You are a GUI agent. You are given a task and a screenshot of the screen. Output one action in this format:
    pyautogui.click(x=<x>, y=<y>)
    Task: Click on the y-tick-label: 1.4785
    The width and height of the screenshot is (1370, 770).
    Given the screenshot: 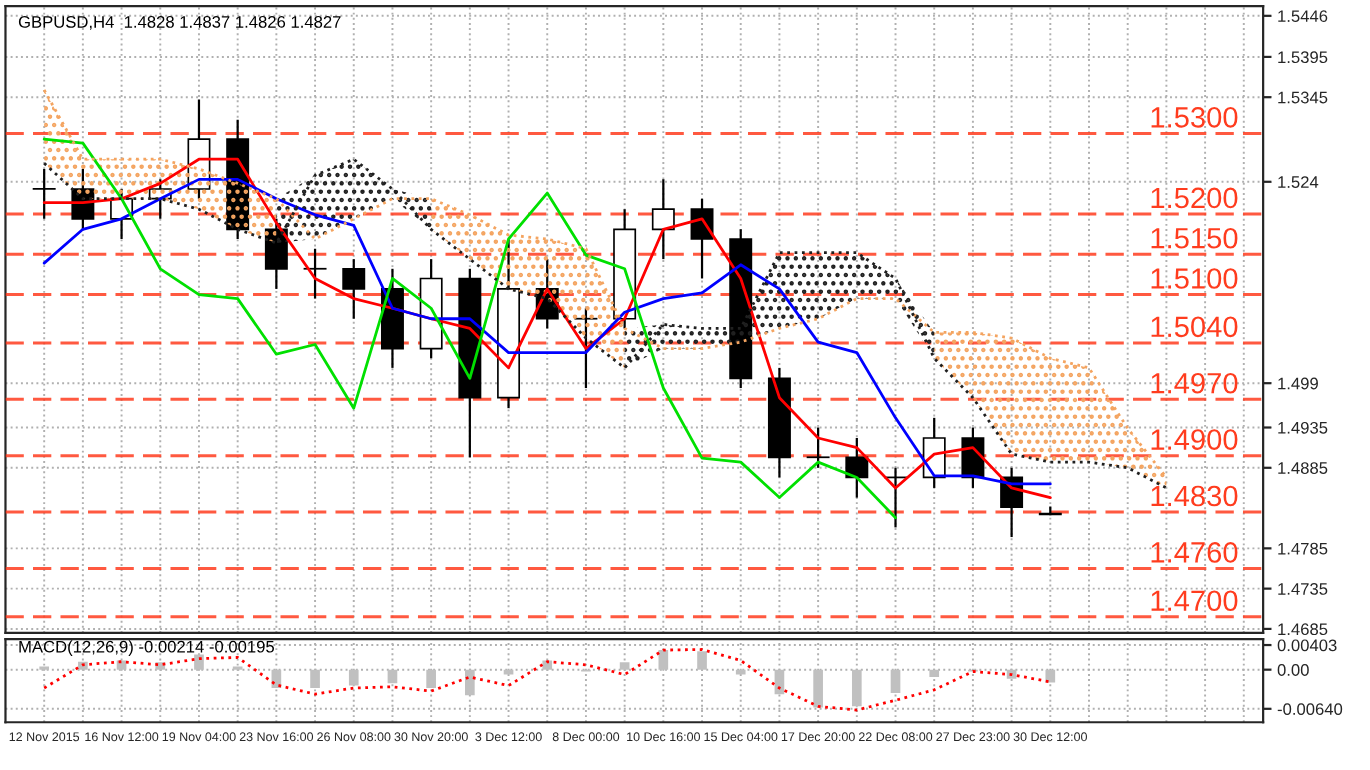 What is the action you would take?
    pyautogui.click(x=1303, y=548)
    